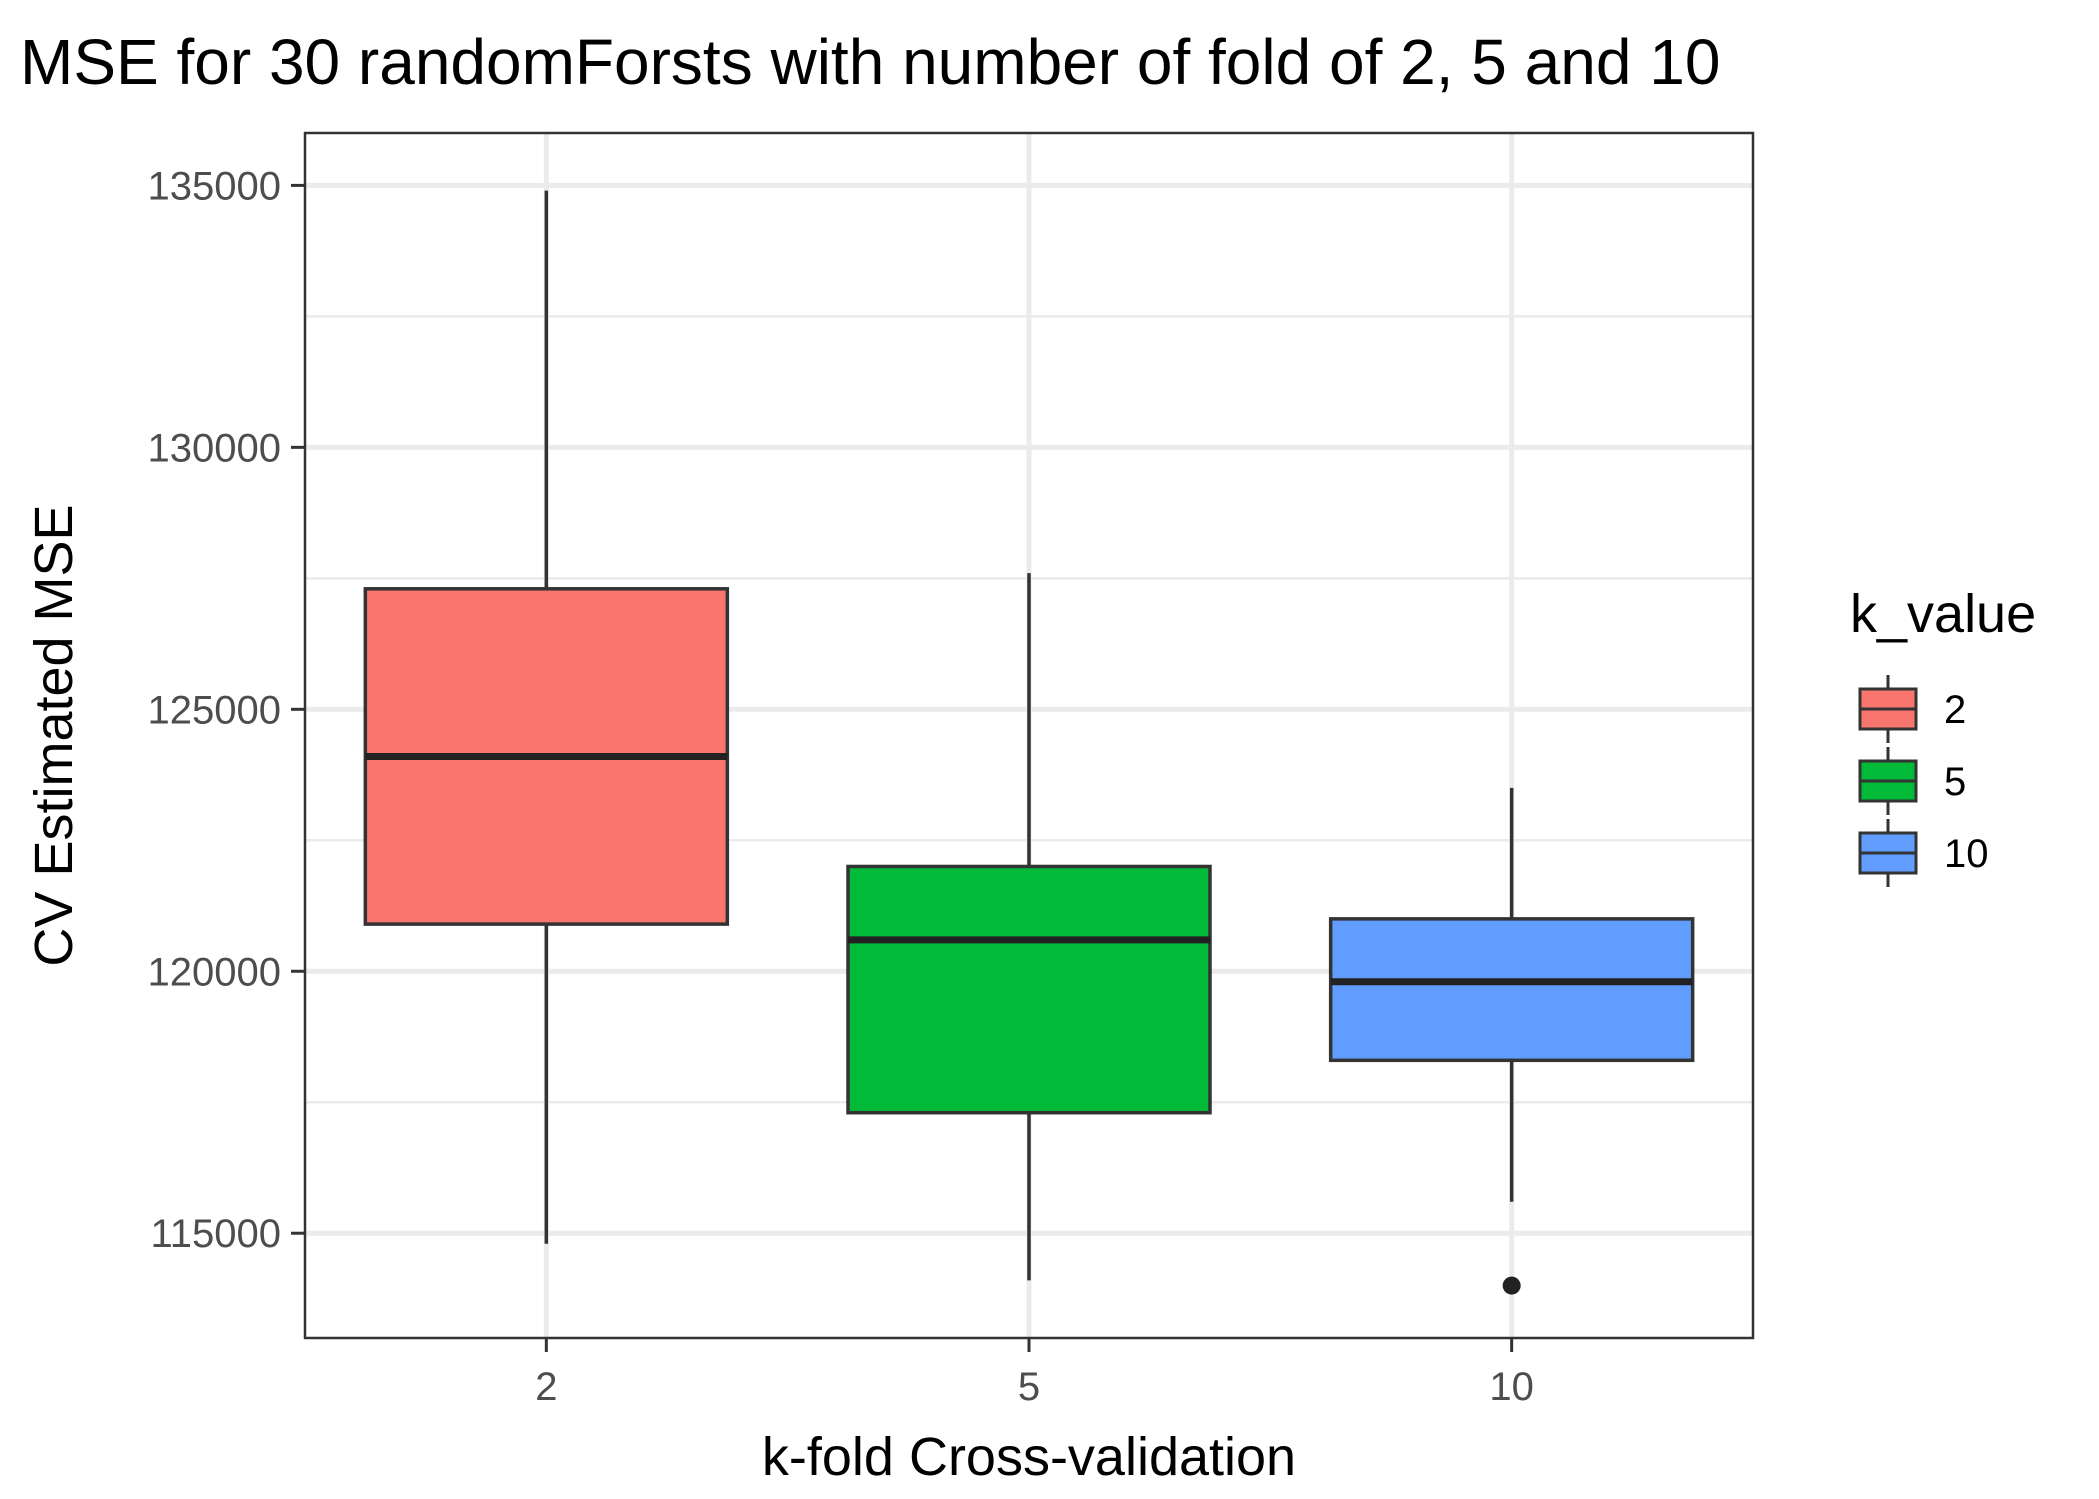 Image resolution: width=2099 pixels, height=1499 pixels. I want to click on y-tick-label: 125000, so click(214, 710).